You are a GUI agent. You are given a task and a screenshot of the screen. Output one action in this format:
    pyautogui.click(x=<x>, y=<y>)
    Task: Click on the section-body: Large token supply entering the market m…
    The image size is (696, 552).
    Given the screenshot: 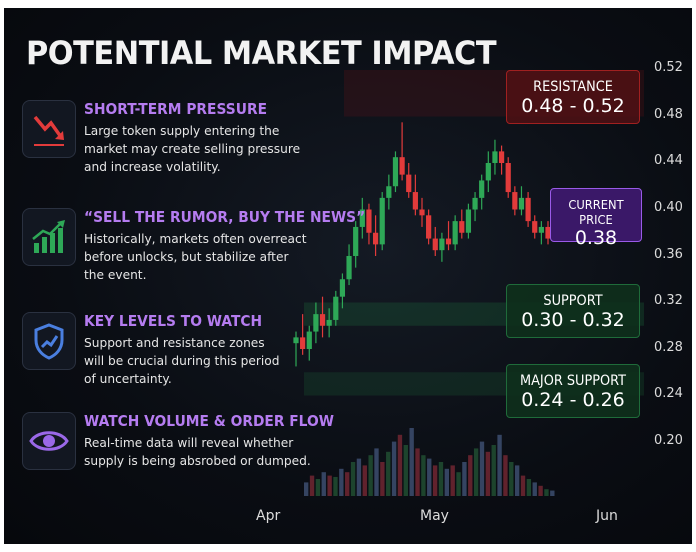 What is the action you would take?
    pyautogui.click(x=204, y=149)
    